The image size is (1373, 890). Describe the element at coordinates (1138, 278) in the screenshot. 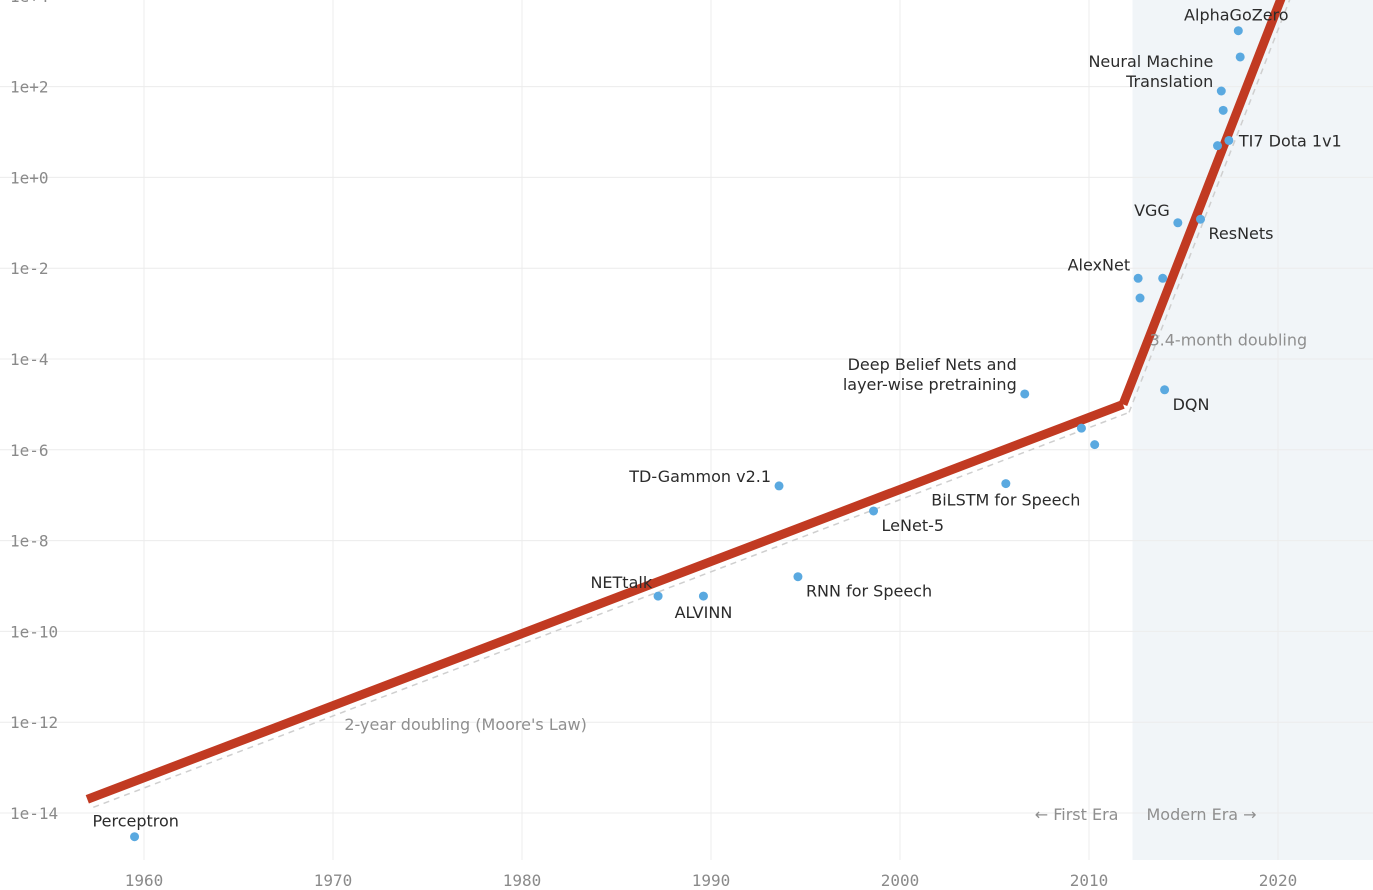

I see `point-alexnet` at that location.